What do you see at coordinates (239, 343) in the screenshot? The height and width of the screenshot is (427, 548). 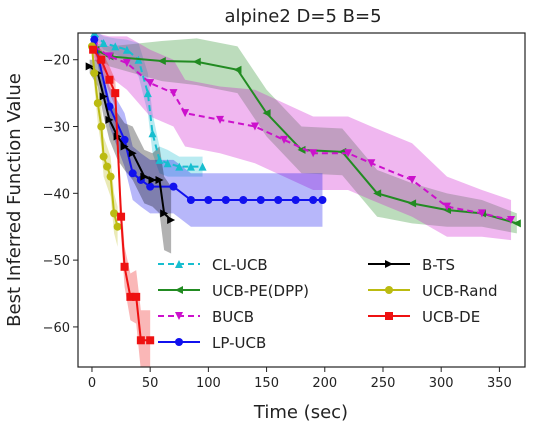 I see `legend-label-lp-ucb: LP-UCB` at bounding box center [239, 343].